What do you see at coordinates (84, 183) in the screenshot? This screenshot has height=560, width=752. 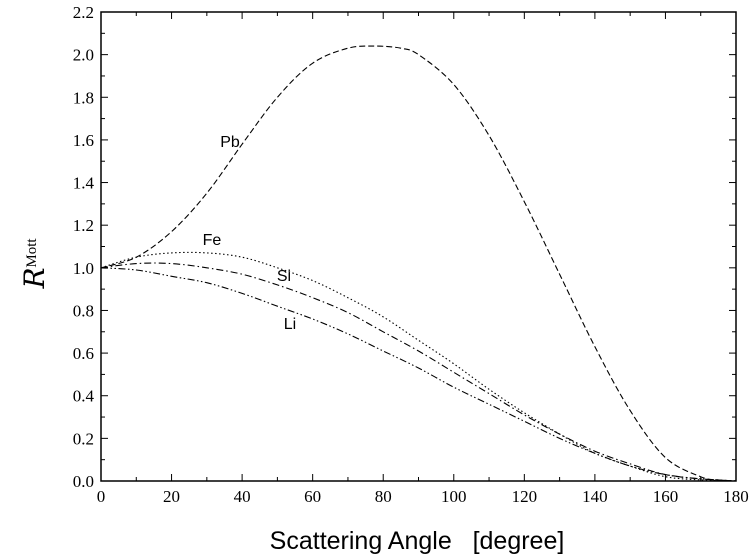 I see `y-tick-label: 1.4` at bounding box center [84, 183].